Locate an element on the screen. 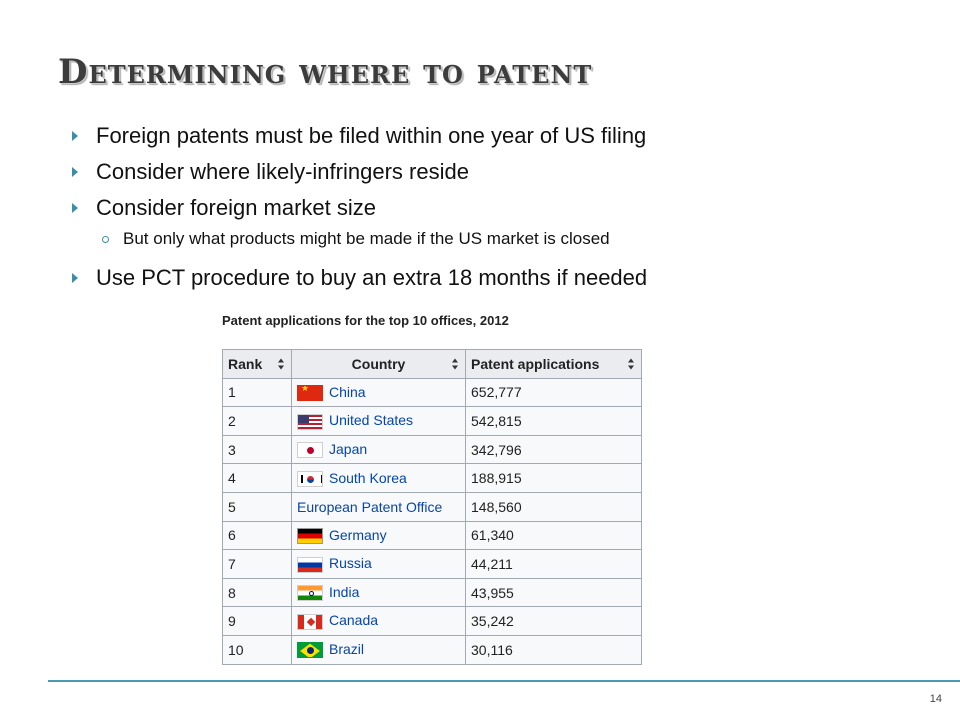 The height and width of the screenshot is (720, 960). applications-cell: 342,796 is located at coordinates (553, 449).